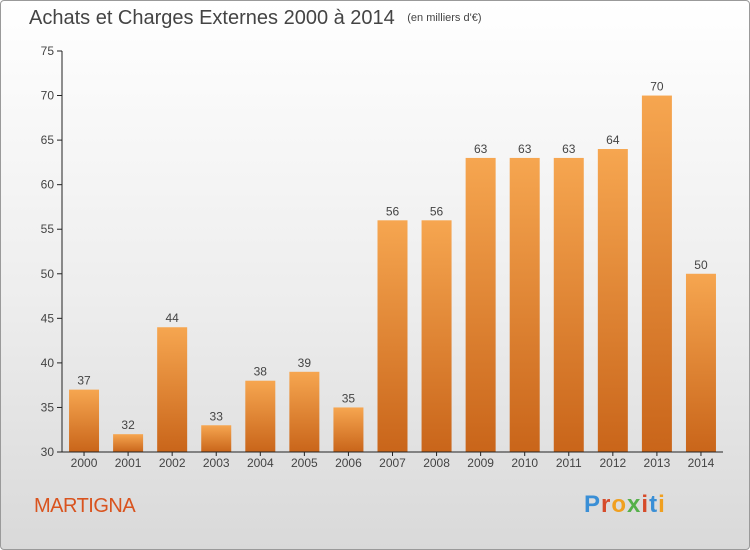  I want to click on bar-2004, so click(260, 416).